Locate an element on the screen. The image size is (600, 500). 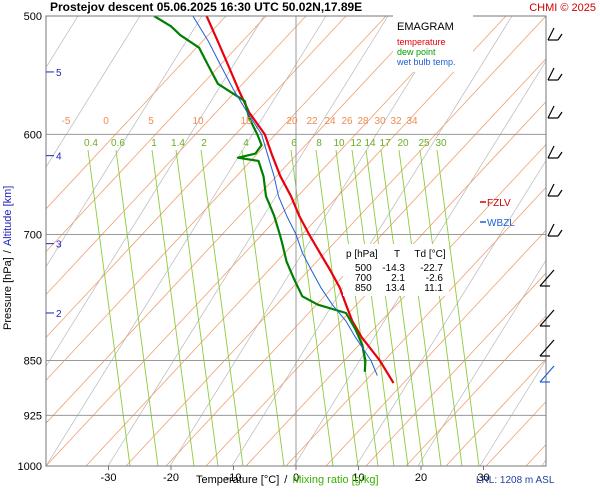
legend-temperature: temperature is located at coordinates (421, 42).